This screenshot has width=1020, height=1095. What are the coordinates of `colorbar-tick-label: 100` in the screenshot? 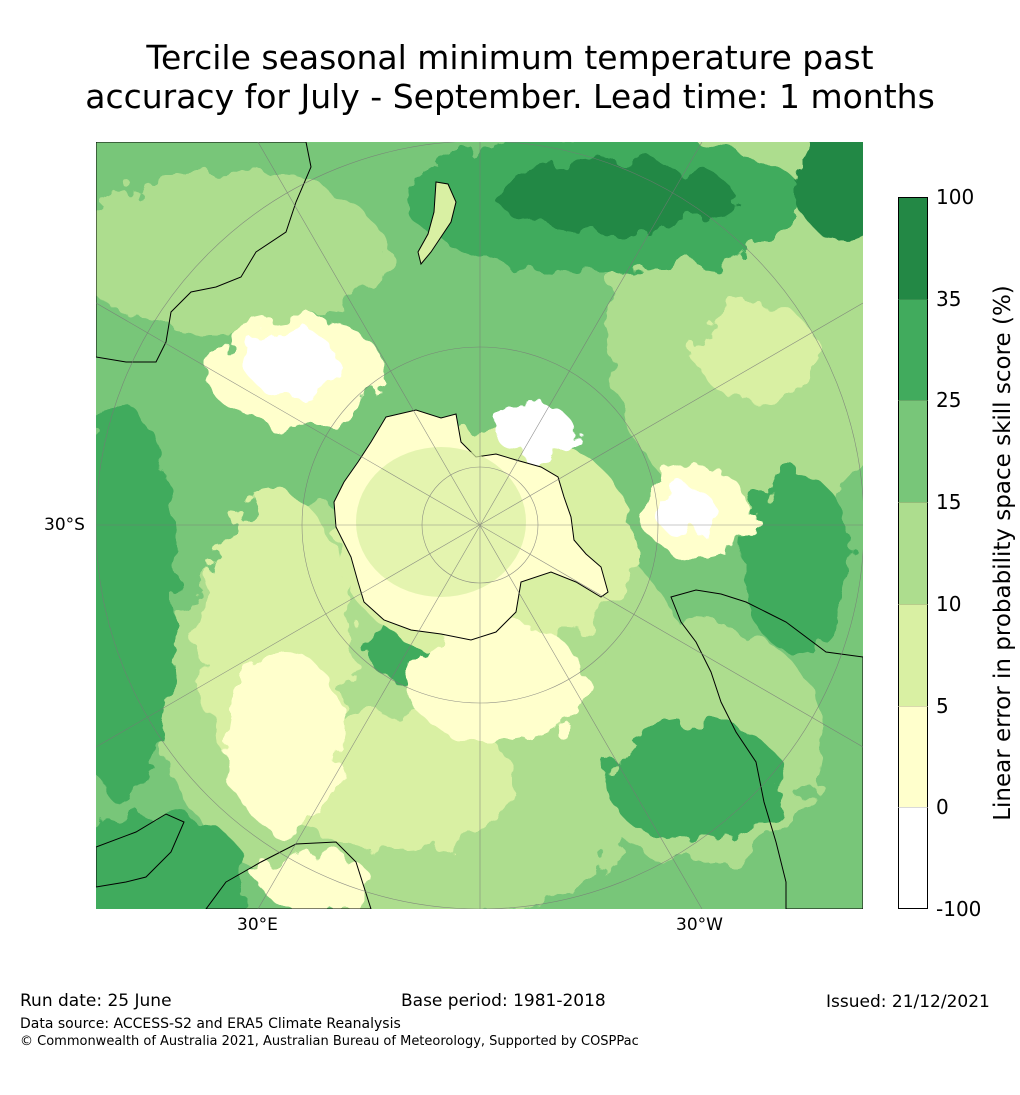 It's located at (955, 197).